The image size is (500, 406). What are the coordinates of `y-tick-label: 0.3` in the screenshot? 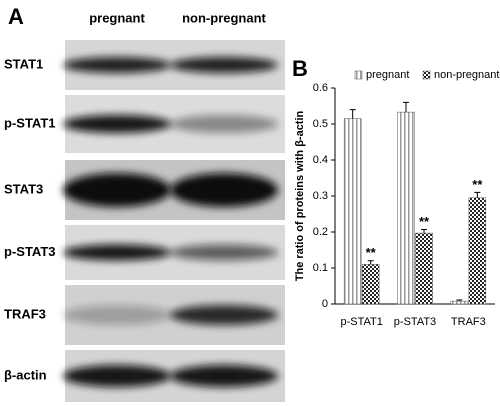 It's located at (320, 196).